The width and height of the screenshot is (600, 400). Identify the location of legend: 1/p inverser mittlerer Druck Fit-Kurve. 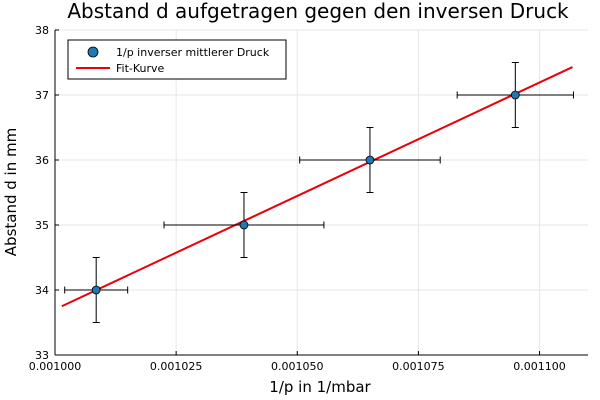
(177, 59).